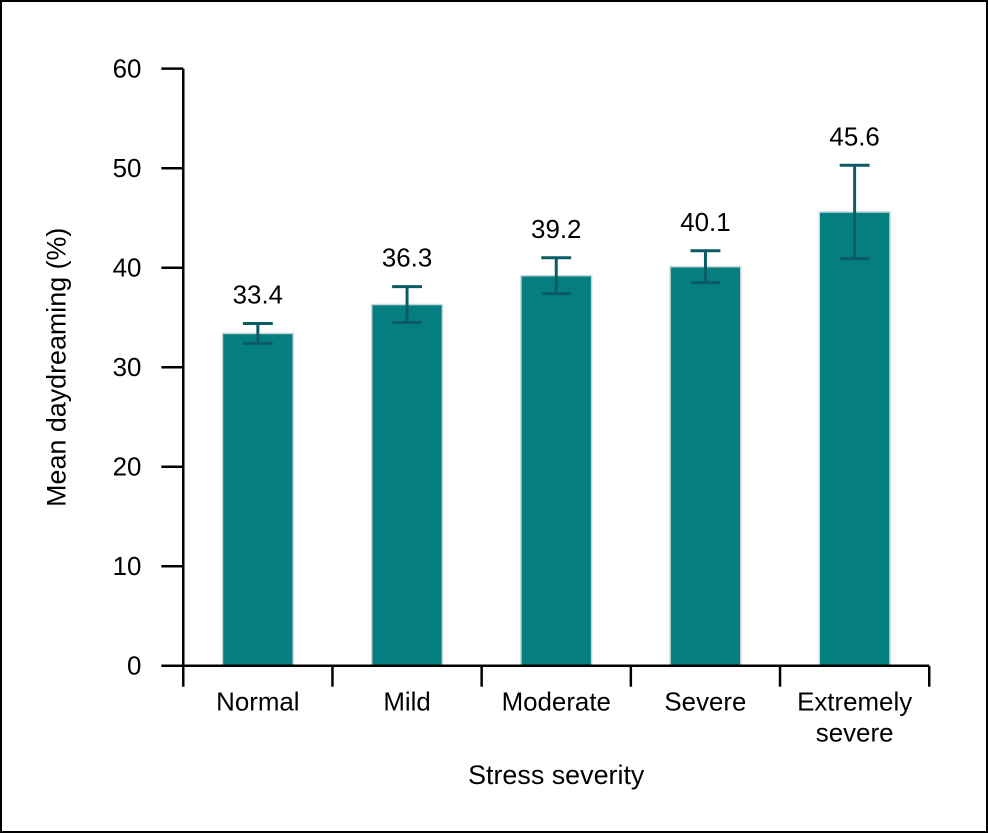 The width and height of the screenshot is (988, 833). I want to click on value-label-2: 39.2, so click(556, 230).